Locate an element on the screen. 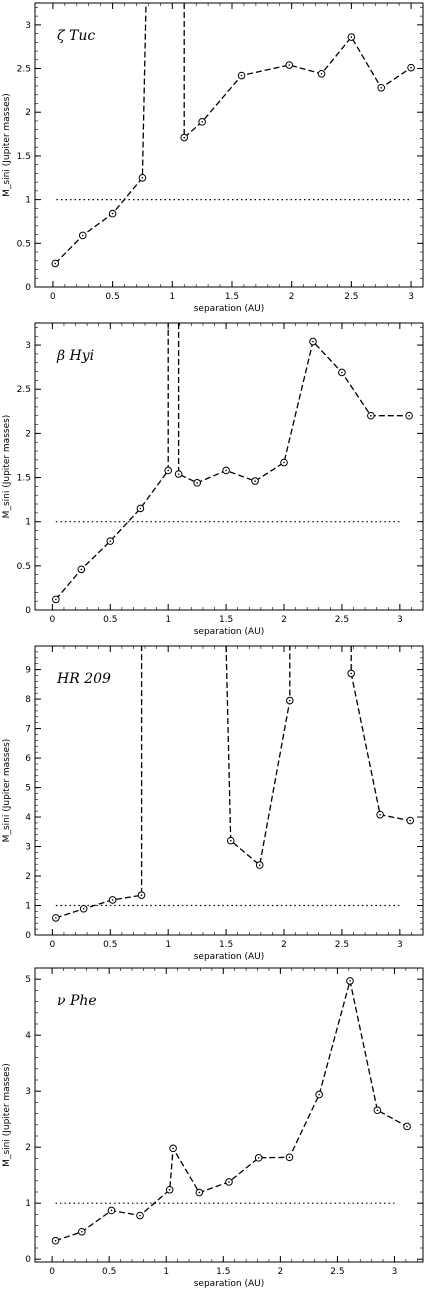 This screenshot has height=1289, width=425. y-tick-label: 8 is located at coordinates (28, 700).